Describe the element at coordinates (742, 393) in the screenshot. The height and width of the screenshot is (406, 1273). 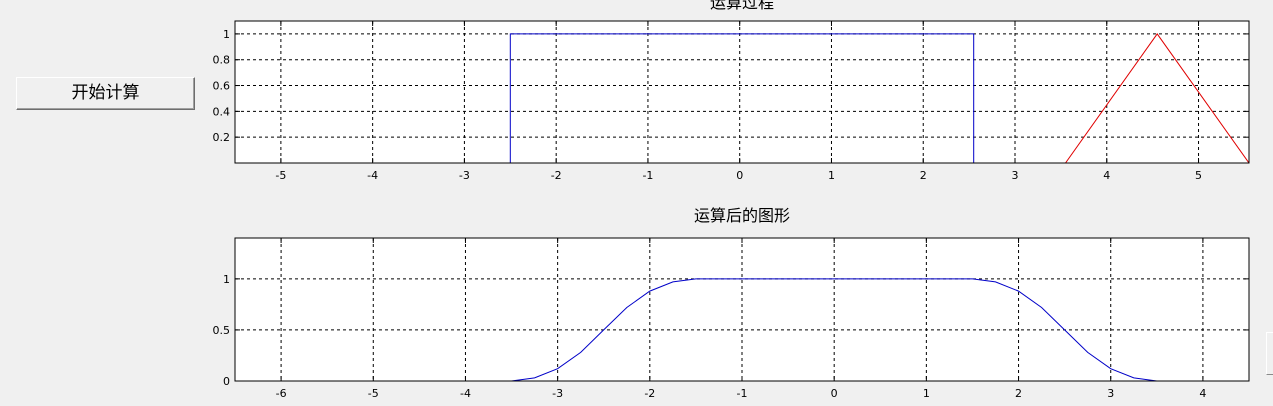
I see `result-chart-x-tick-label: -1` at that location.